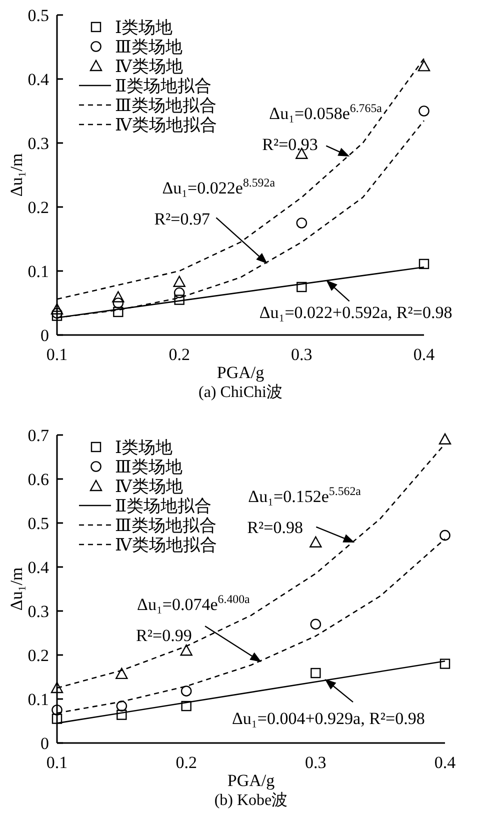 The width and height of the screenshot is (488, 815). Describe the element at coordinates (355, 312) in the screenshot. I see `annotation: Δu₁=0.022+0.592a, R²=0.98` at that location.